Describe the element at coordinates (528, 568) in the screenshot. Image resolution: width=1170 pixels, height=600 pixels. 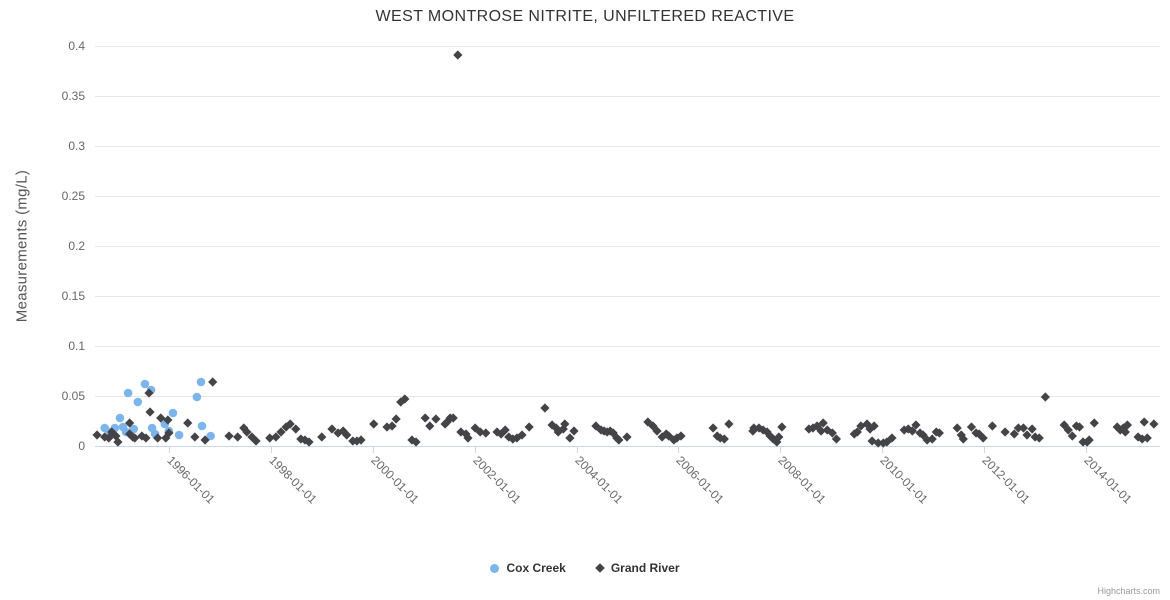
I see `legend-item-cox-creek: Cox Creek` at that location.